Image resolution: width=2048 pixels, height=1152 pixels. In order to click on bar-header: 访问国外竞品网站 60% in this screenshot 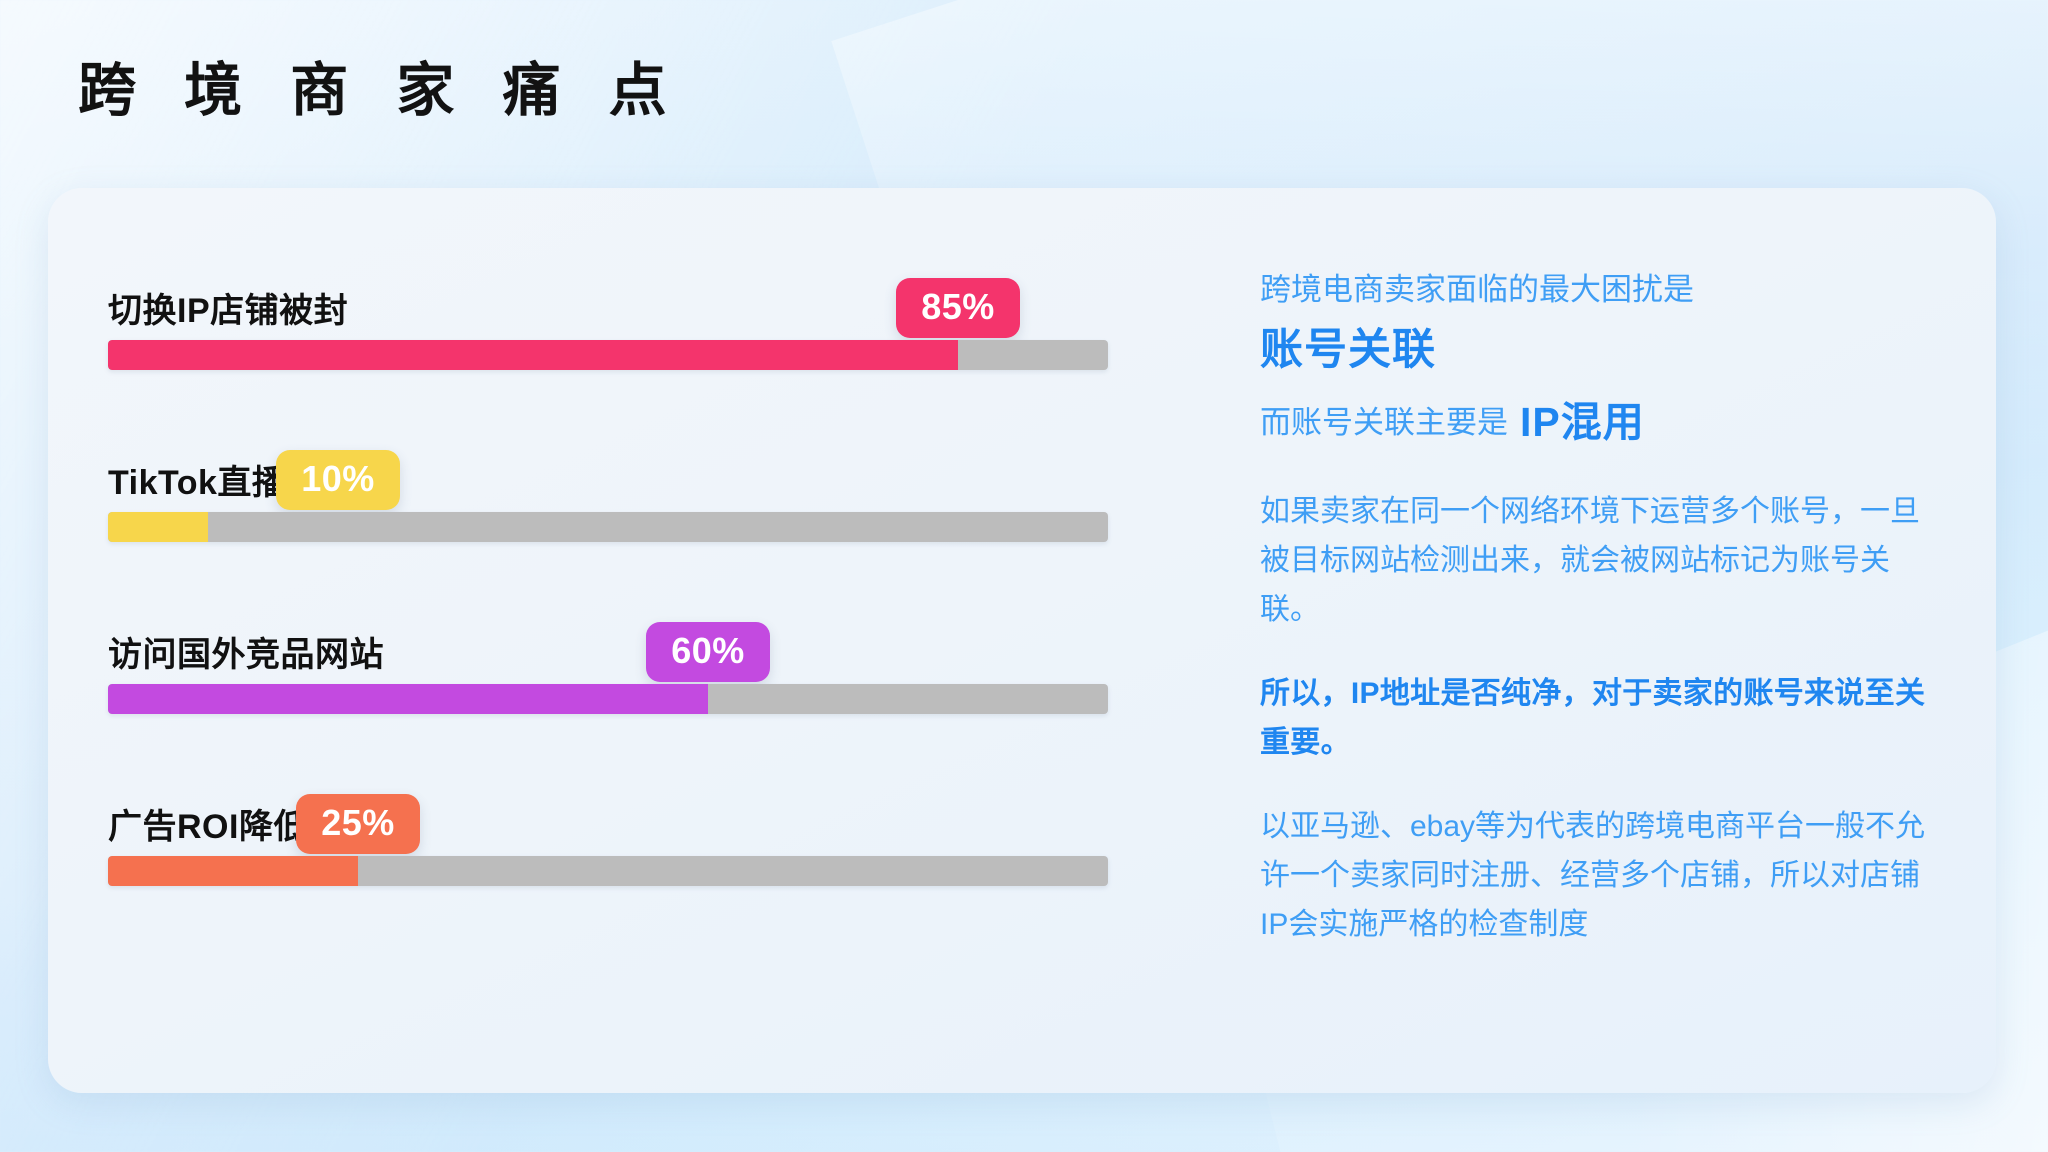, I will do `click(653, 647)`.